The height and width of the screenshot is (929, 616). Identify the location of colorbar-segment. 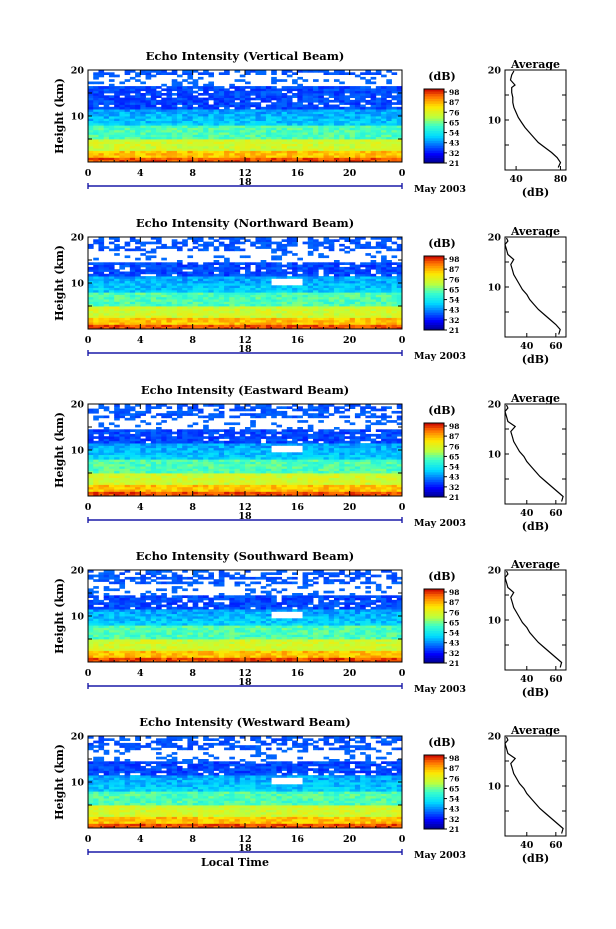
(434, 294).